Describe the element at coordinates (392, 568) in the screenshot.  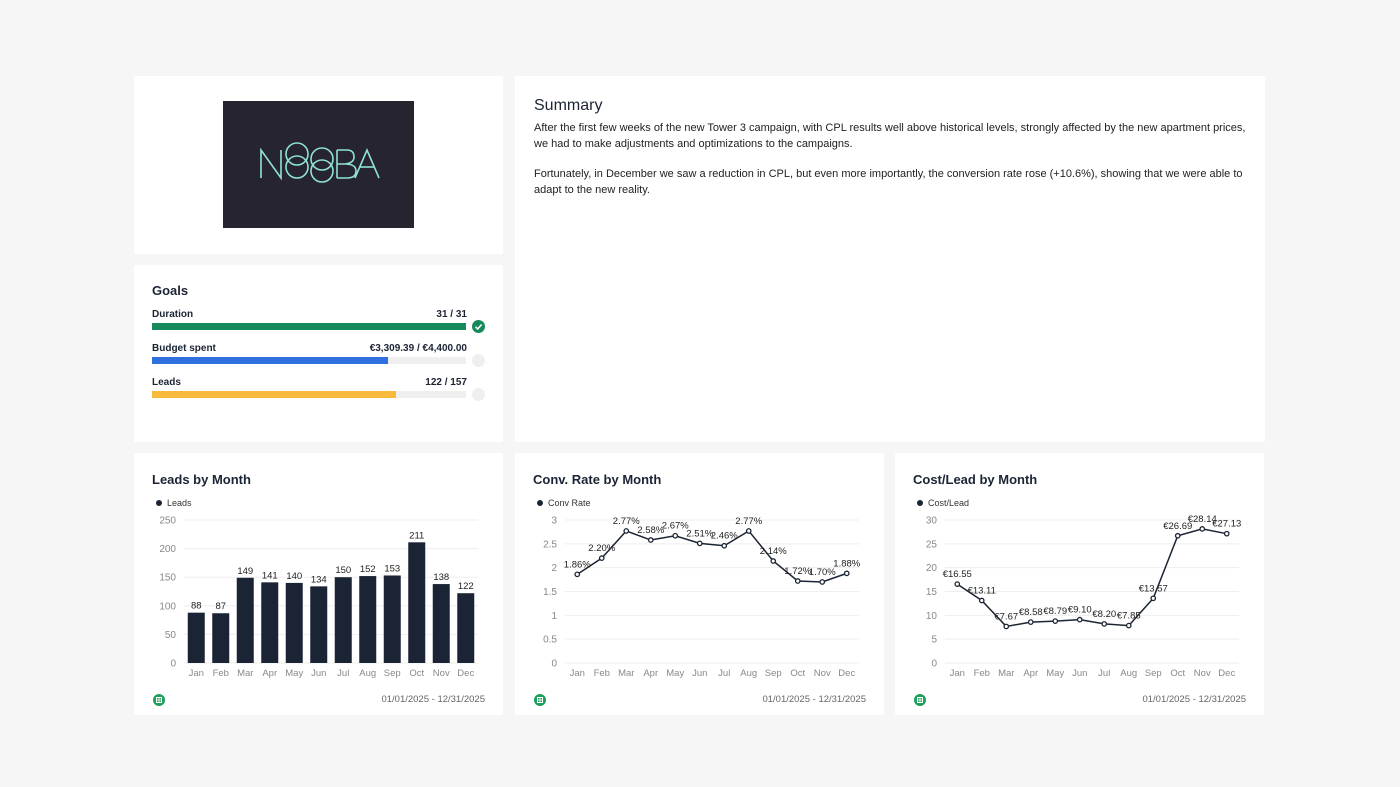
I see `data-label: 153` at that location.